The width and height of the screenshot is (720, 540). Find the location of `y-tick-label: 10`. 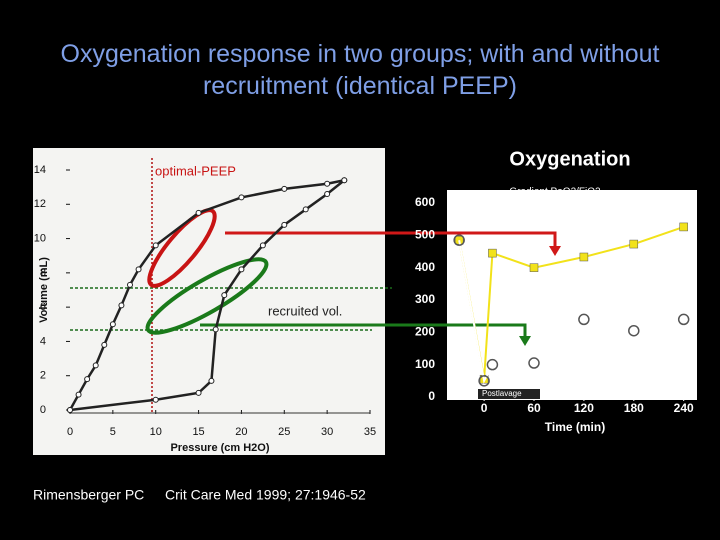

y-tick-label: 10 is located at coordinates (40, 238).